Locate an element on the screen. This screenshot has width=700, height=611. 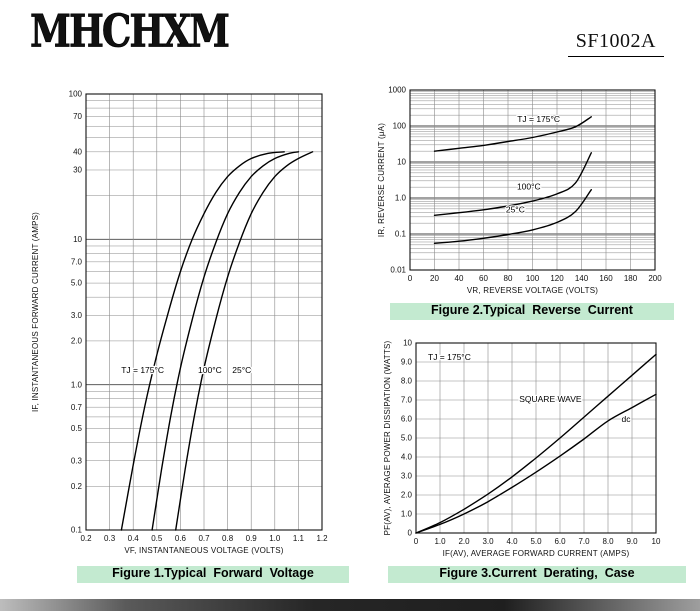
svg-text: dc is located at coordinates (627, 419).